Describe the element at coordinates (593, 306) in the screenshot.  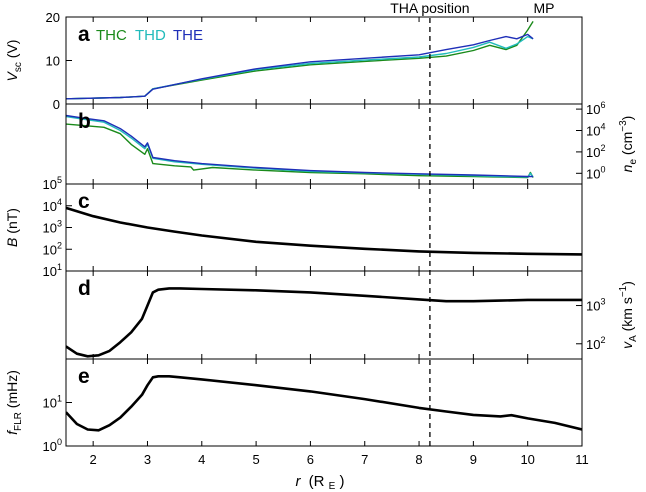
I see `ytick-right-label-d-1-base: 10` at that location.